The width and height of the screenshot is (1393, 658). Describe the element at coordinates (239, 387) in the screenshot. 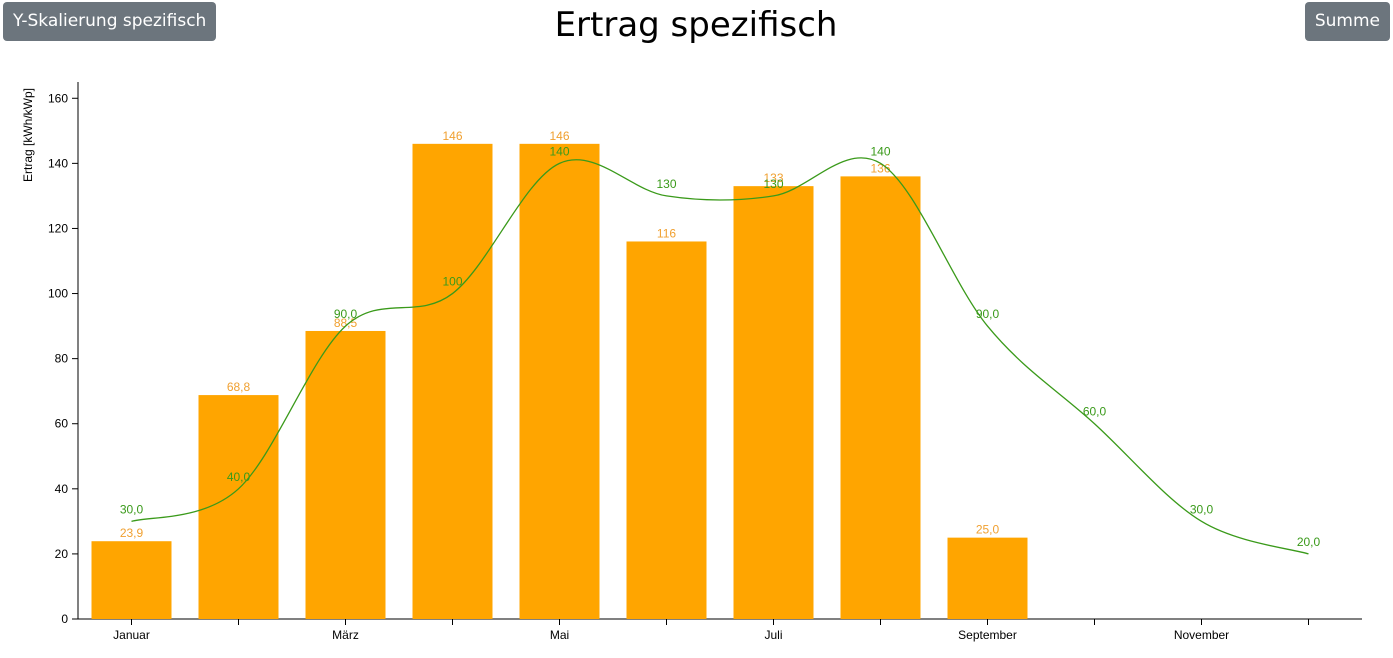

I see `bar-value-label: 68,8` at that location.